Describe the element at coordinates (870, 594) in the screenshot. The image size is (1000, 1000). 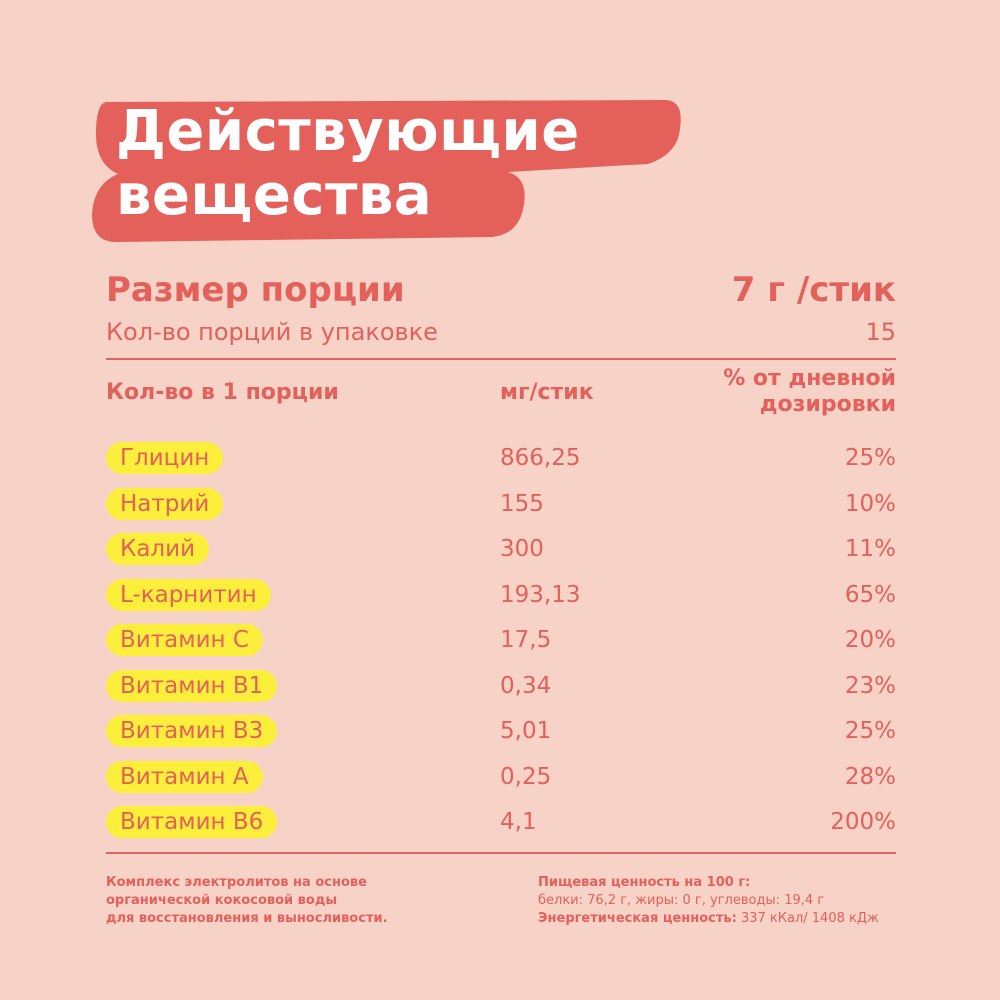
I see `nutrient-percent: 65%` at that location.